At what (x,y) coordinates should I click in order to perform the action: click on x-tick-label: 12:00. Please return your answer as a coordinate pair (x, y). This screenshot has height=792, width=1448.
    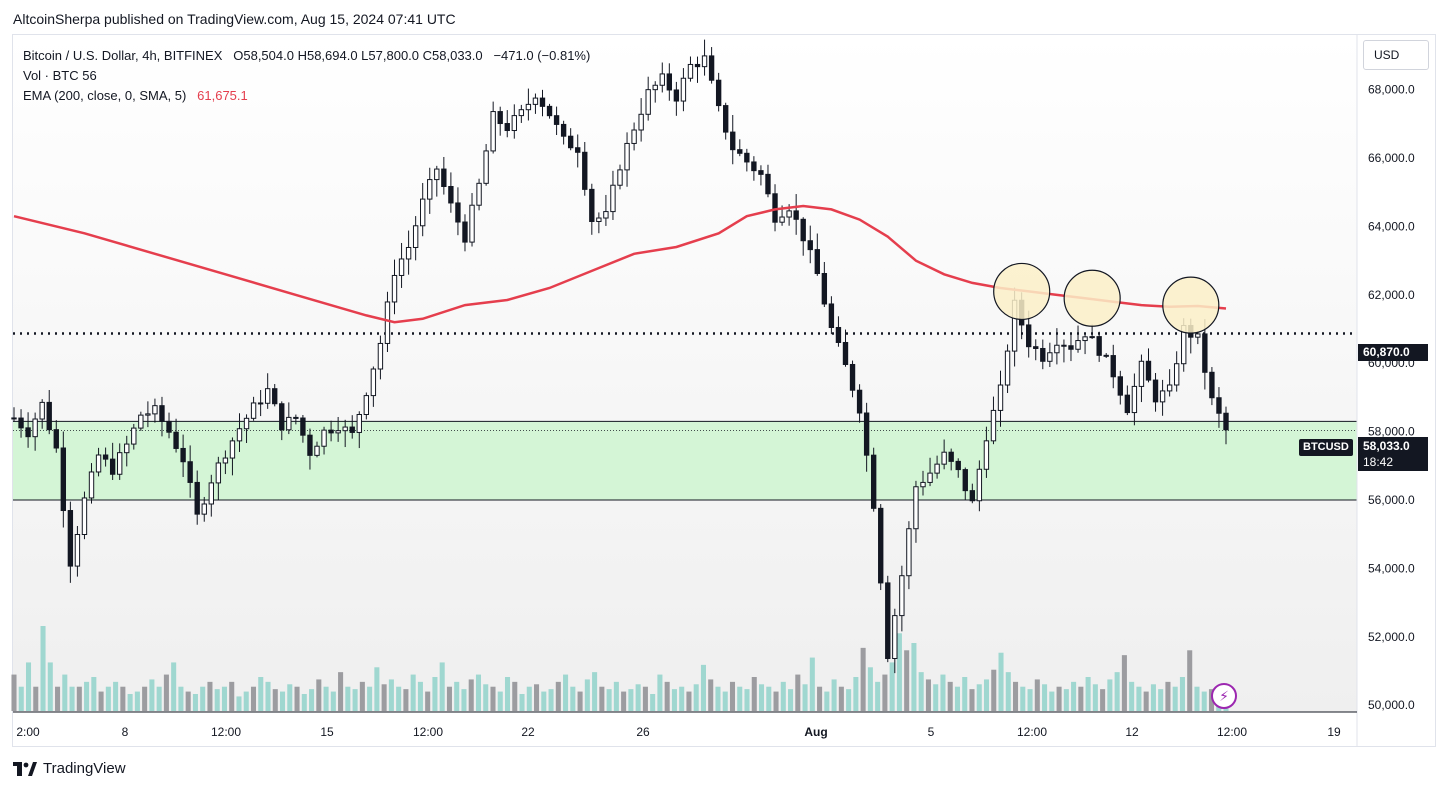
    Looking at the image, I should click on (1232, 732).